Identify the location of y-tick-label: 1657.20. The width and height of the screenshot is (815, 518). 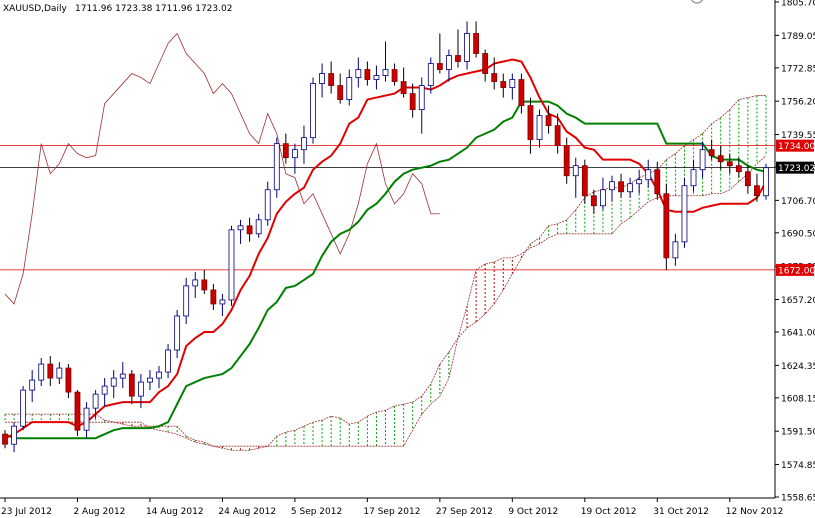
(798, 301).